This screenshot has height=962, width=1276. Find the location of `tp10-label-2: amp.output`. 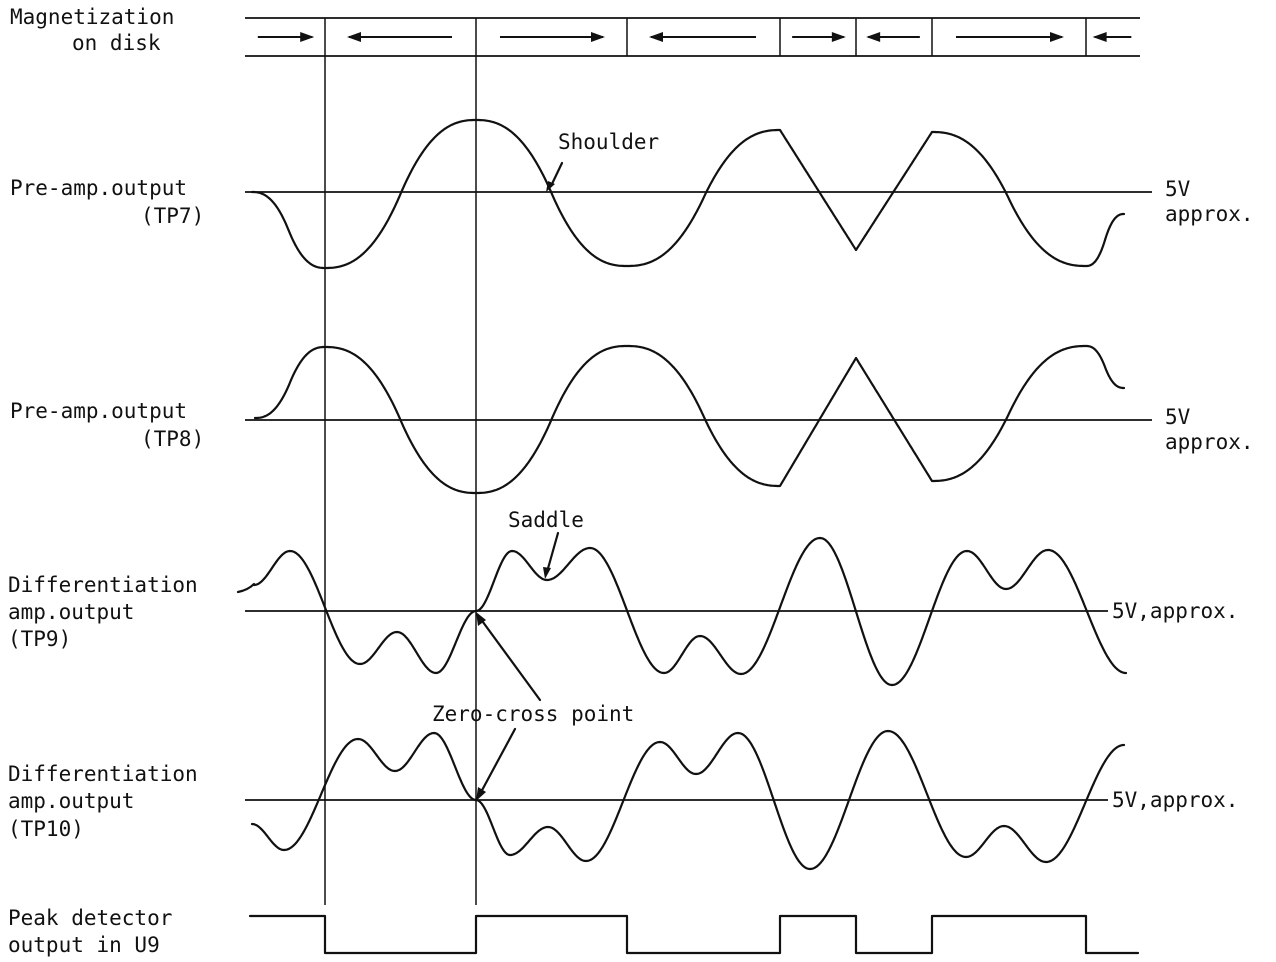

tp10-label-2: amp.output is located at coordinates (71, 801).